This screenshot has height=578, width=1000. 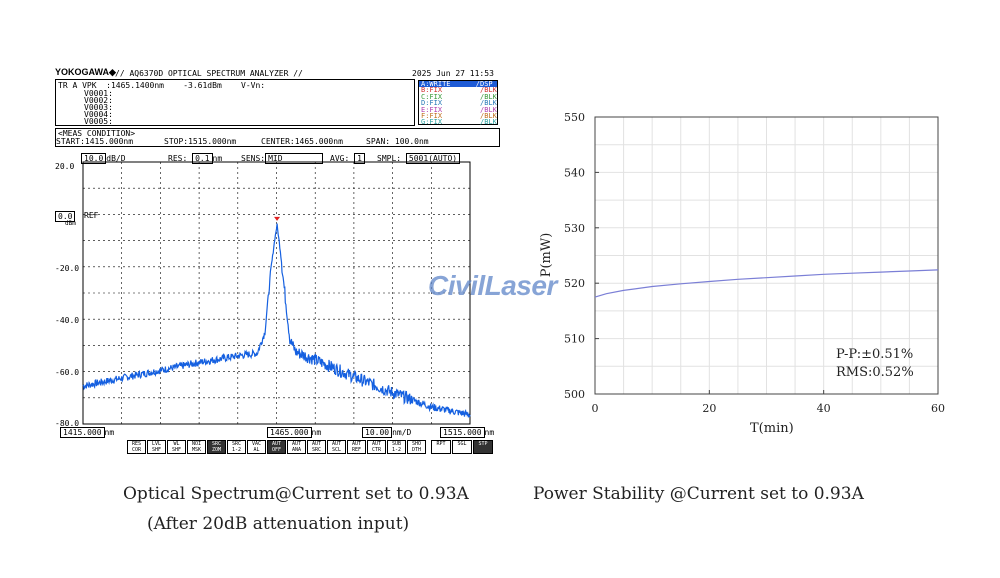 I want to click on trace-d: D:FIX /BLK, so click(x=459, y=103).